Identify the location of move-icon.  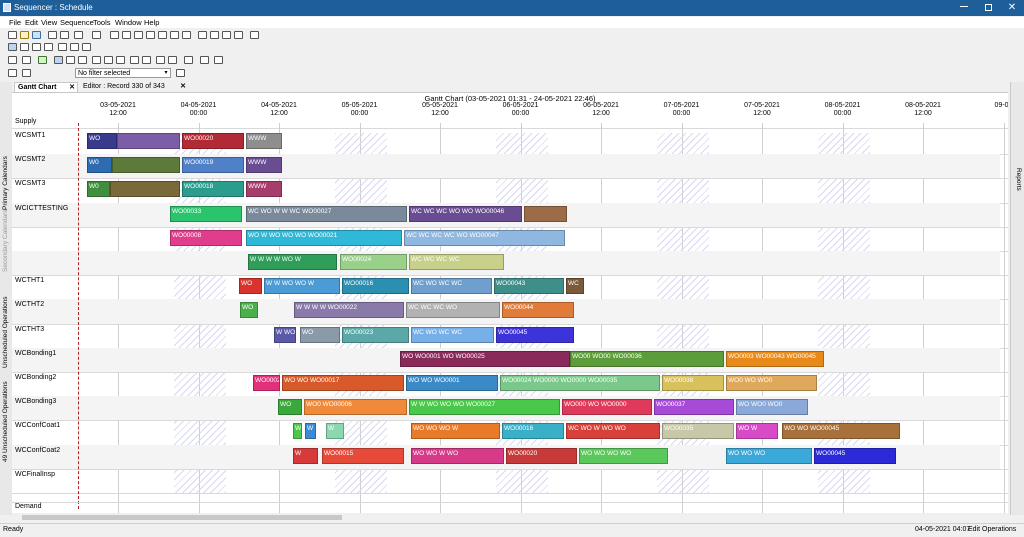
(42, 60).